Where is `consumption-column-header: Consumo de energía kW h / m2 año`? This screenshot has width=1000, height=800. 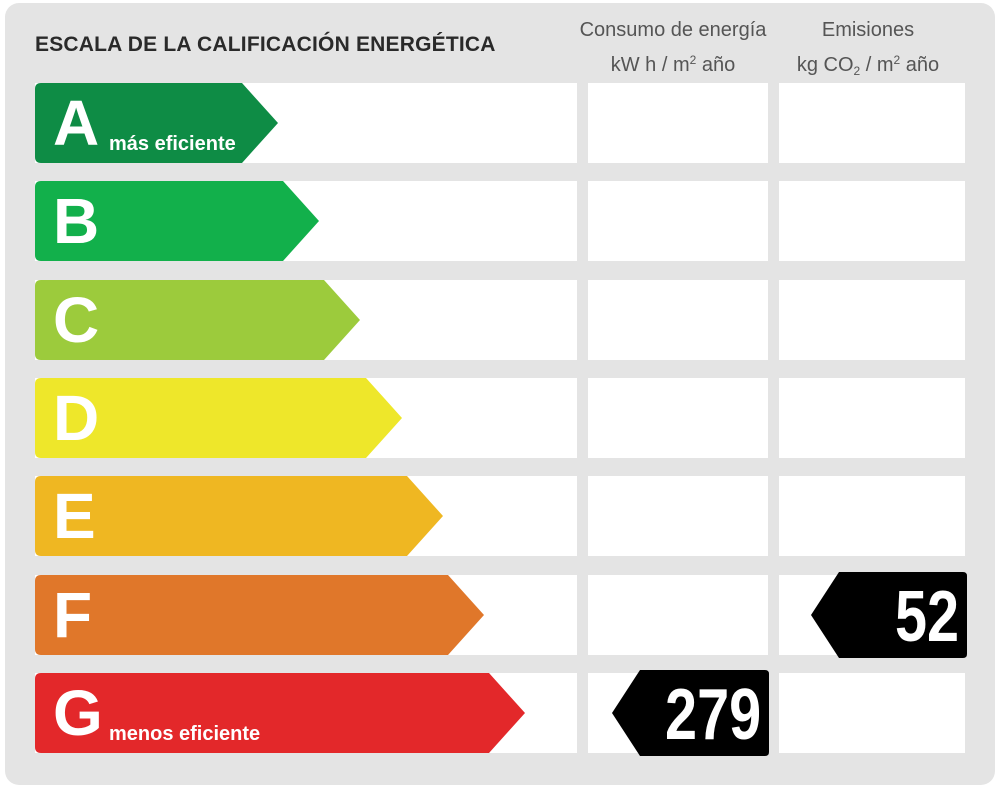
consumption-column-header: Consumo de energía kW h / m2 año is located at coordinates (673, 47).